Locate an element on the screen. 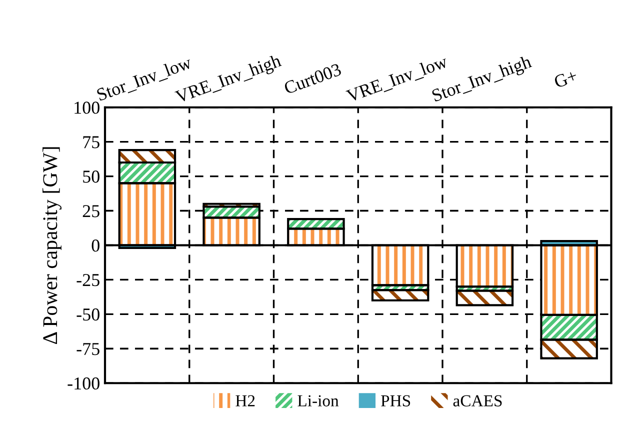 The width and height of the screenshot is (625, 421). y-tick-label: -100 is located at coordinates (84, 383).